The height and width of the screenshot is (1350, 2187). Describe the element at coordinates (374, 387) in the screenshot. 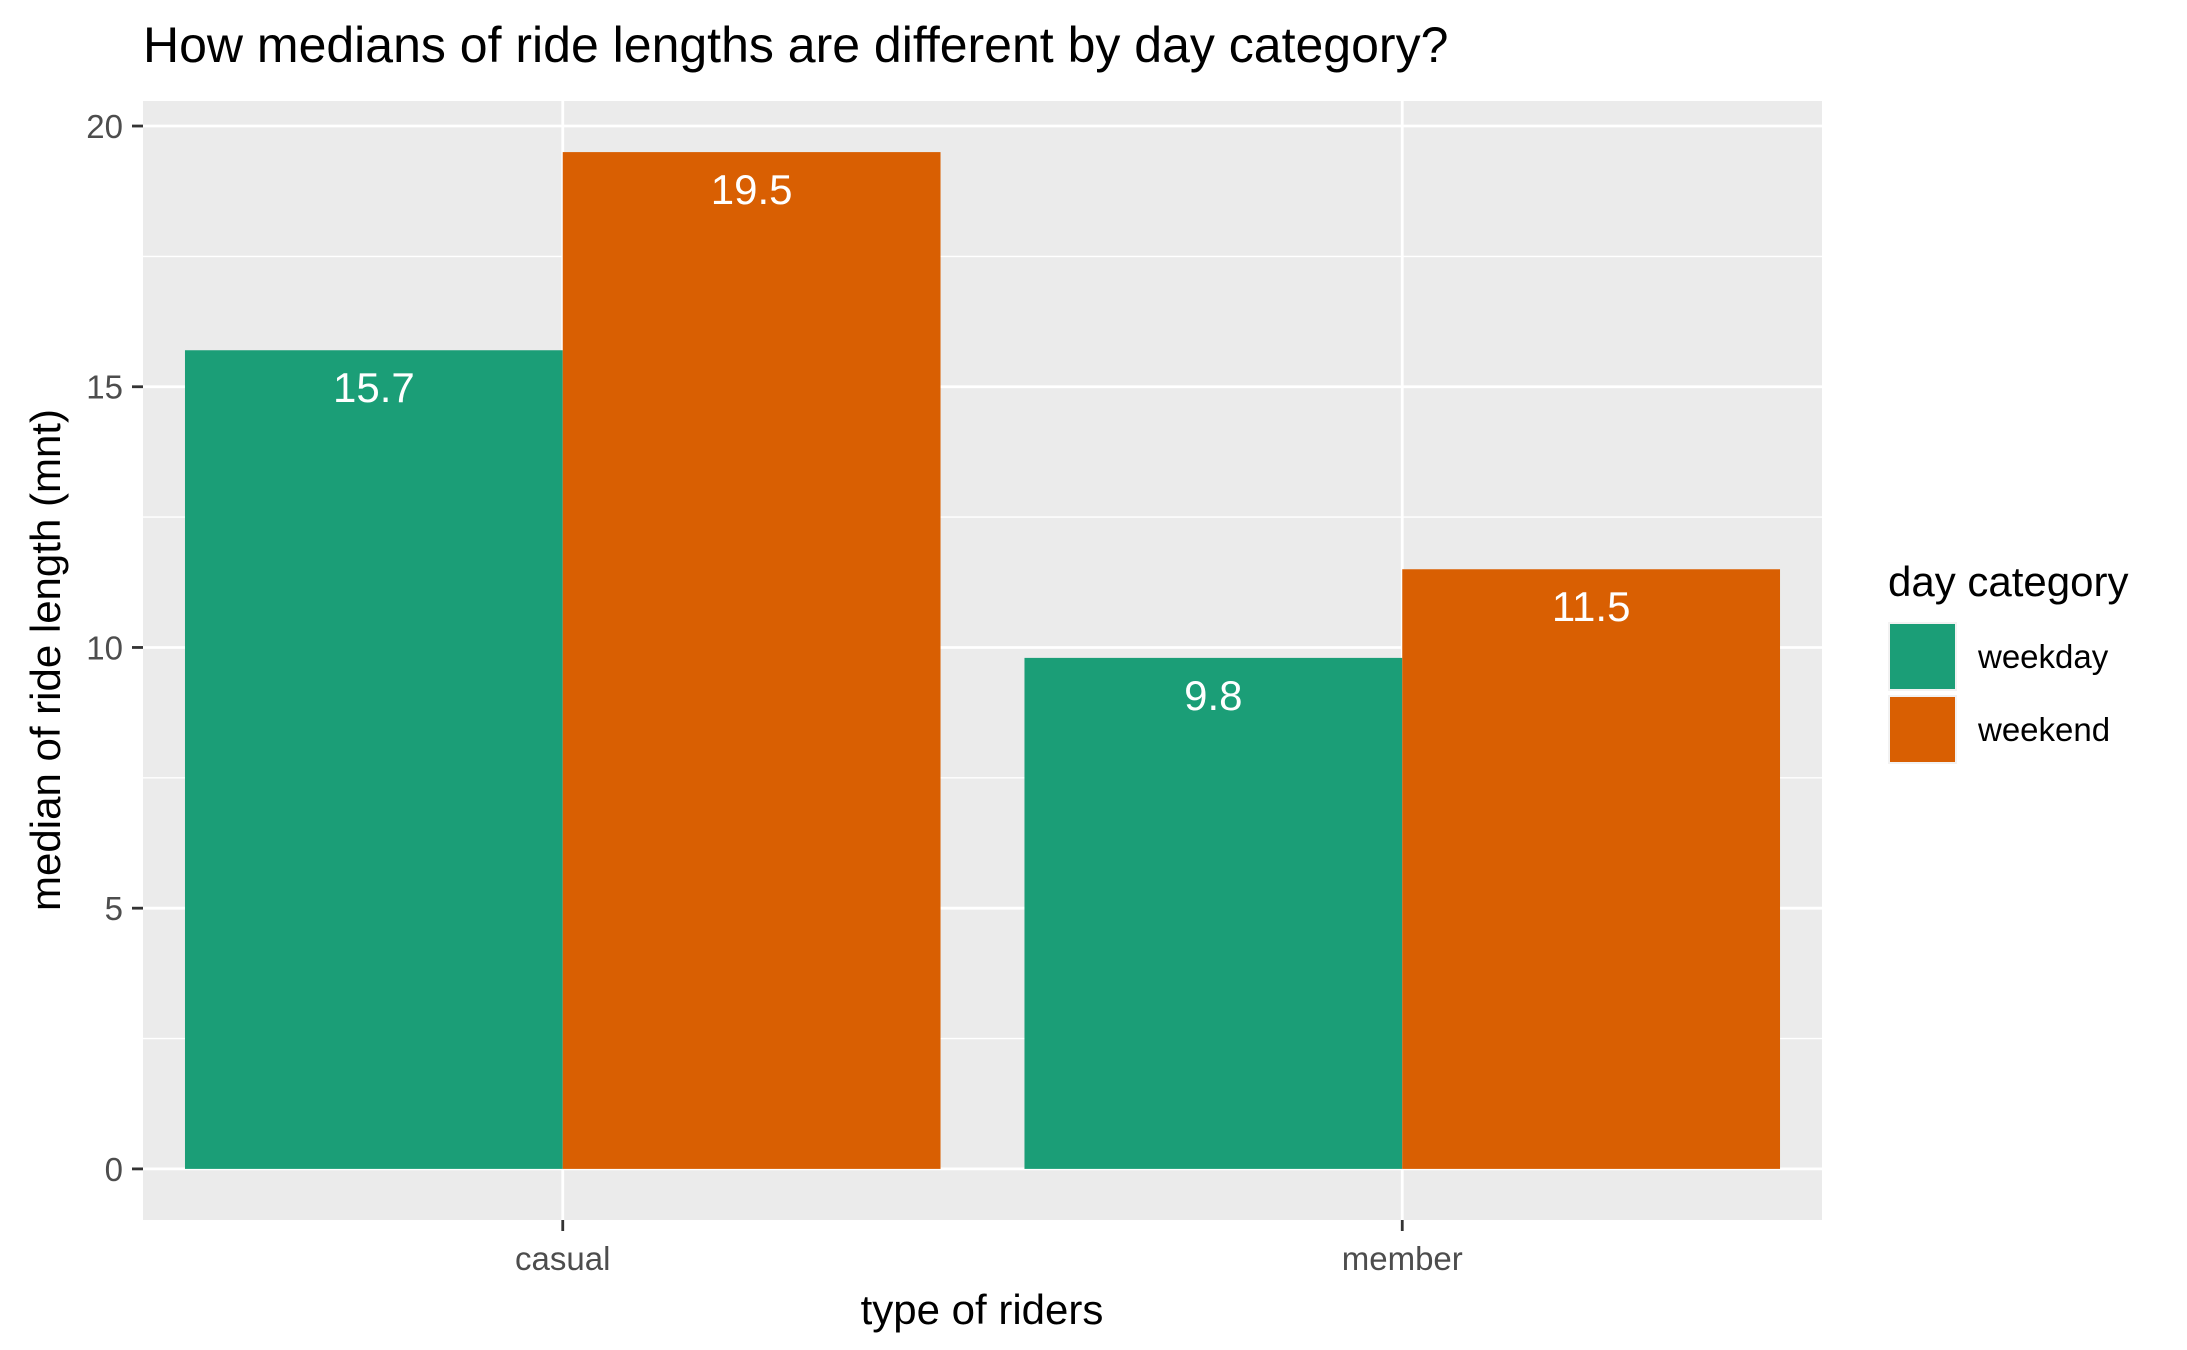

I see `bar-value-label: 15.7` at that location.